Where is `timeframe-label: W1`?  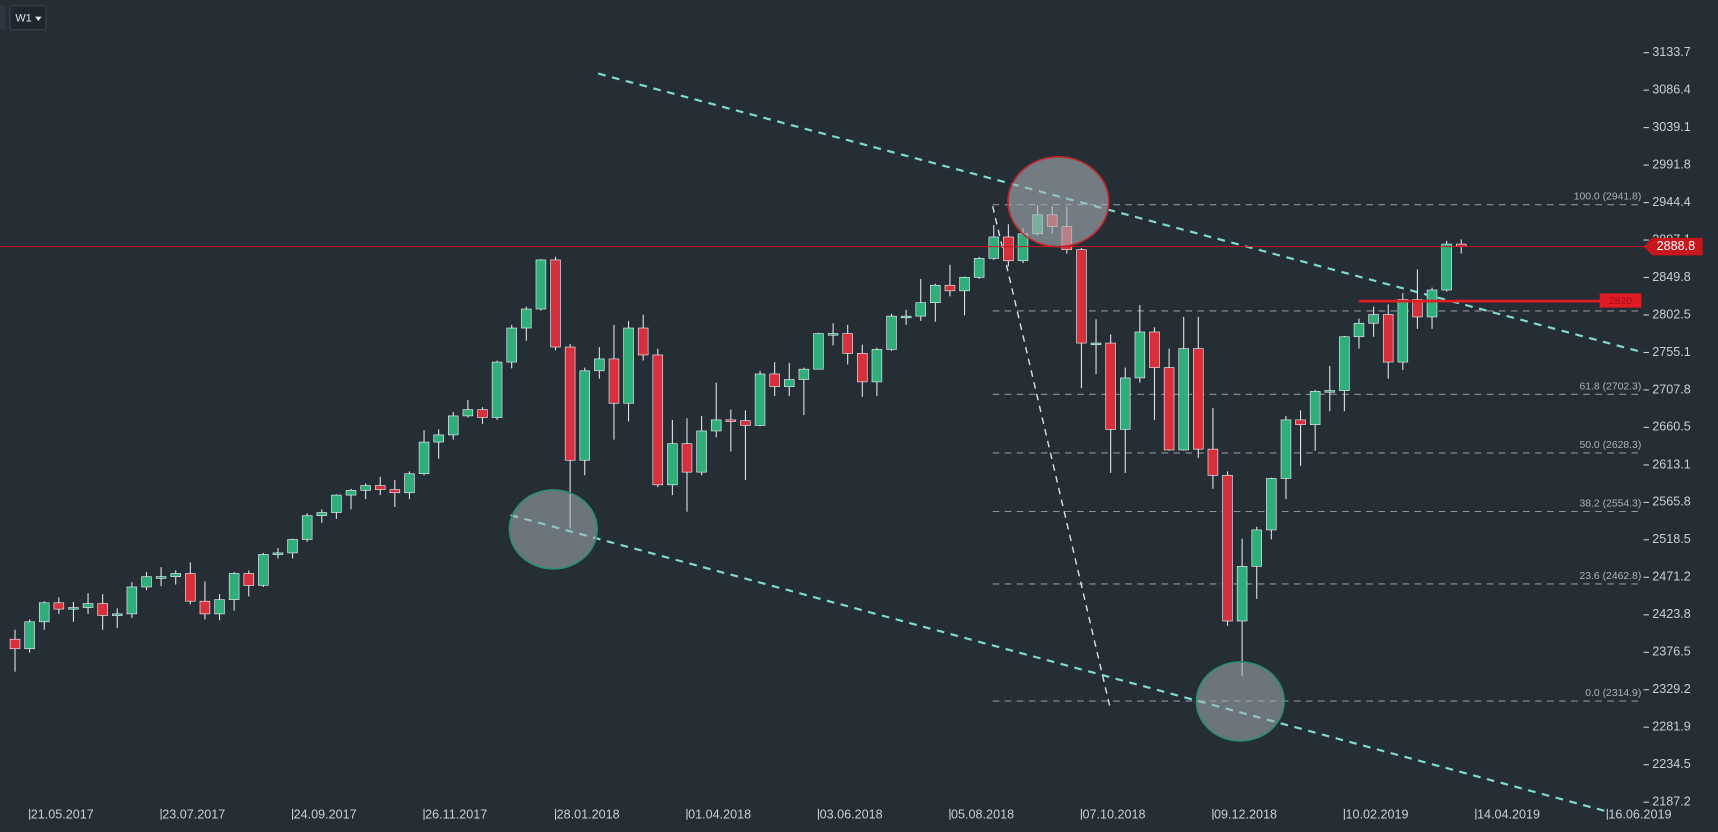 timeframe-label: W1 is located at coordinates (23, 19).